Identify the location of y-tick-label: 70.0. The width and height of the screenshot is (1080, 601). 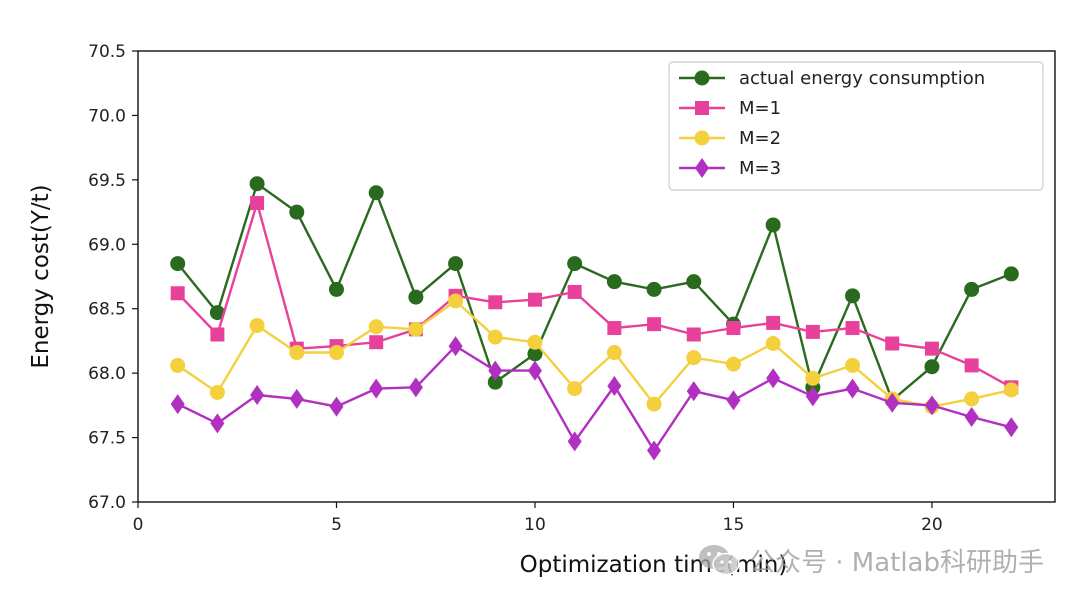
(107, 116).